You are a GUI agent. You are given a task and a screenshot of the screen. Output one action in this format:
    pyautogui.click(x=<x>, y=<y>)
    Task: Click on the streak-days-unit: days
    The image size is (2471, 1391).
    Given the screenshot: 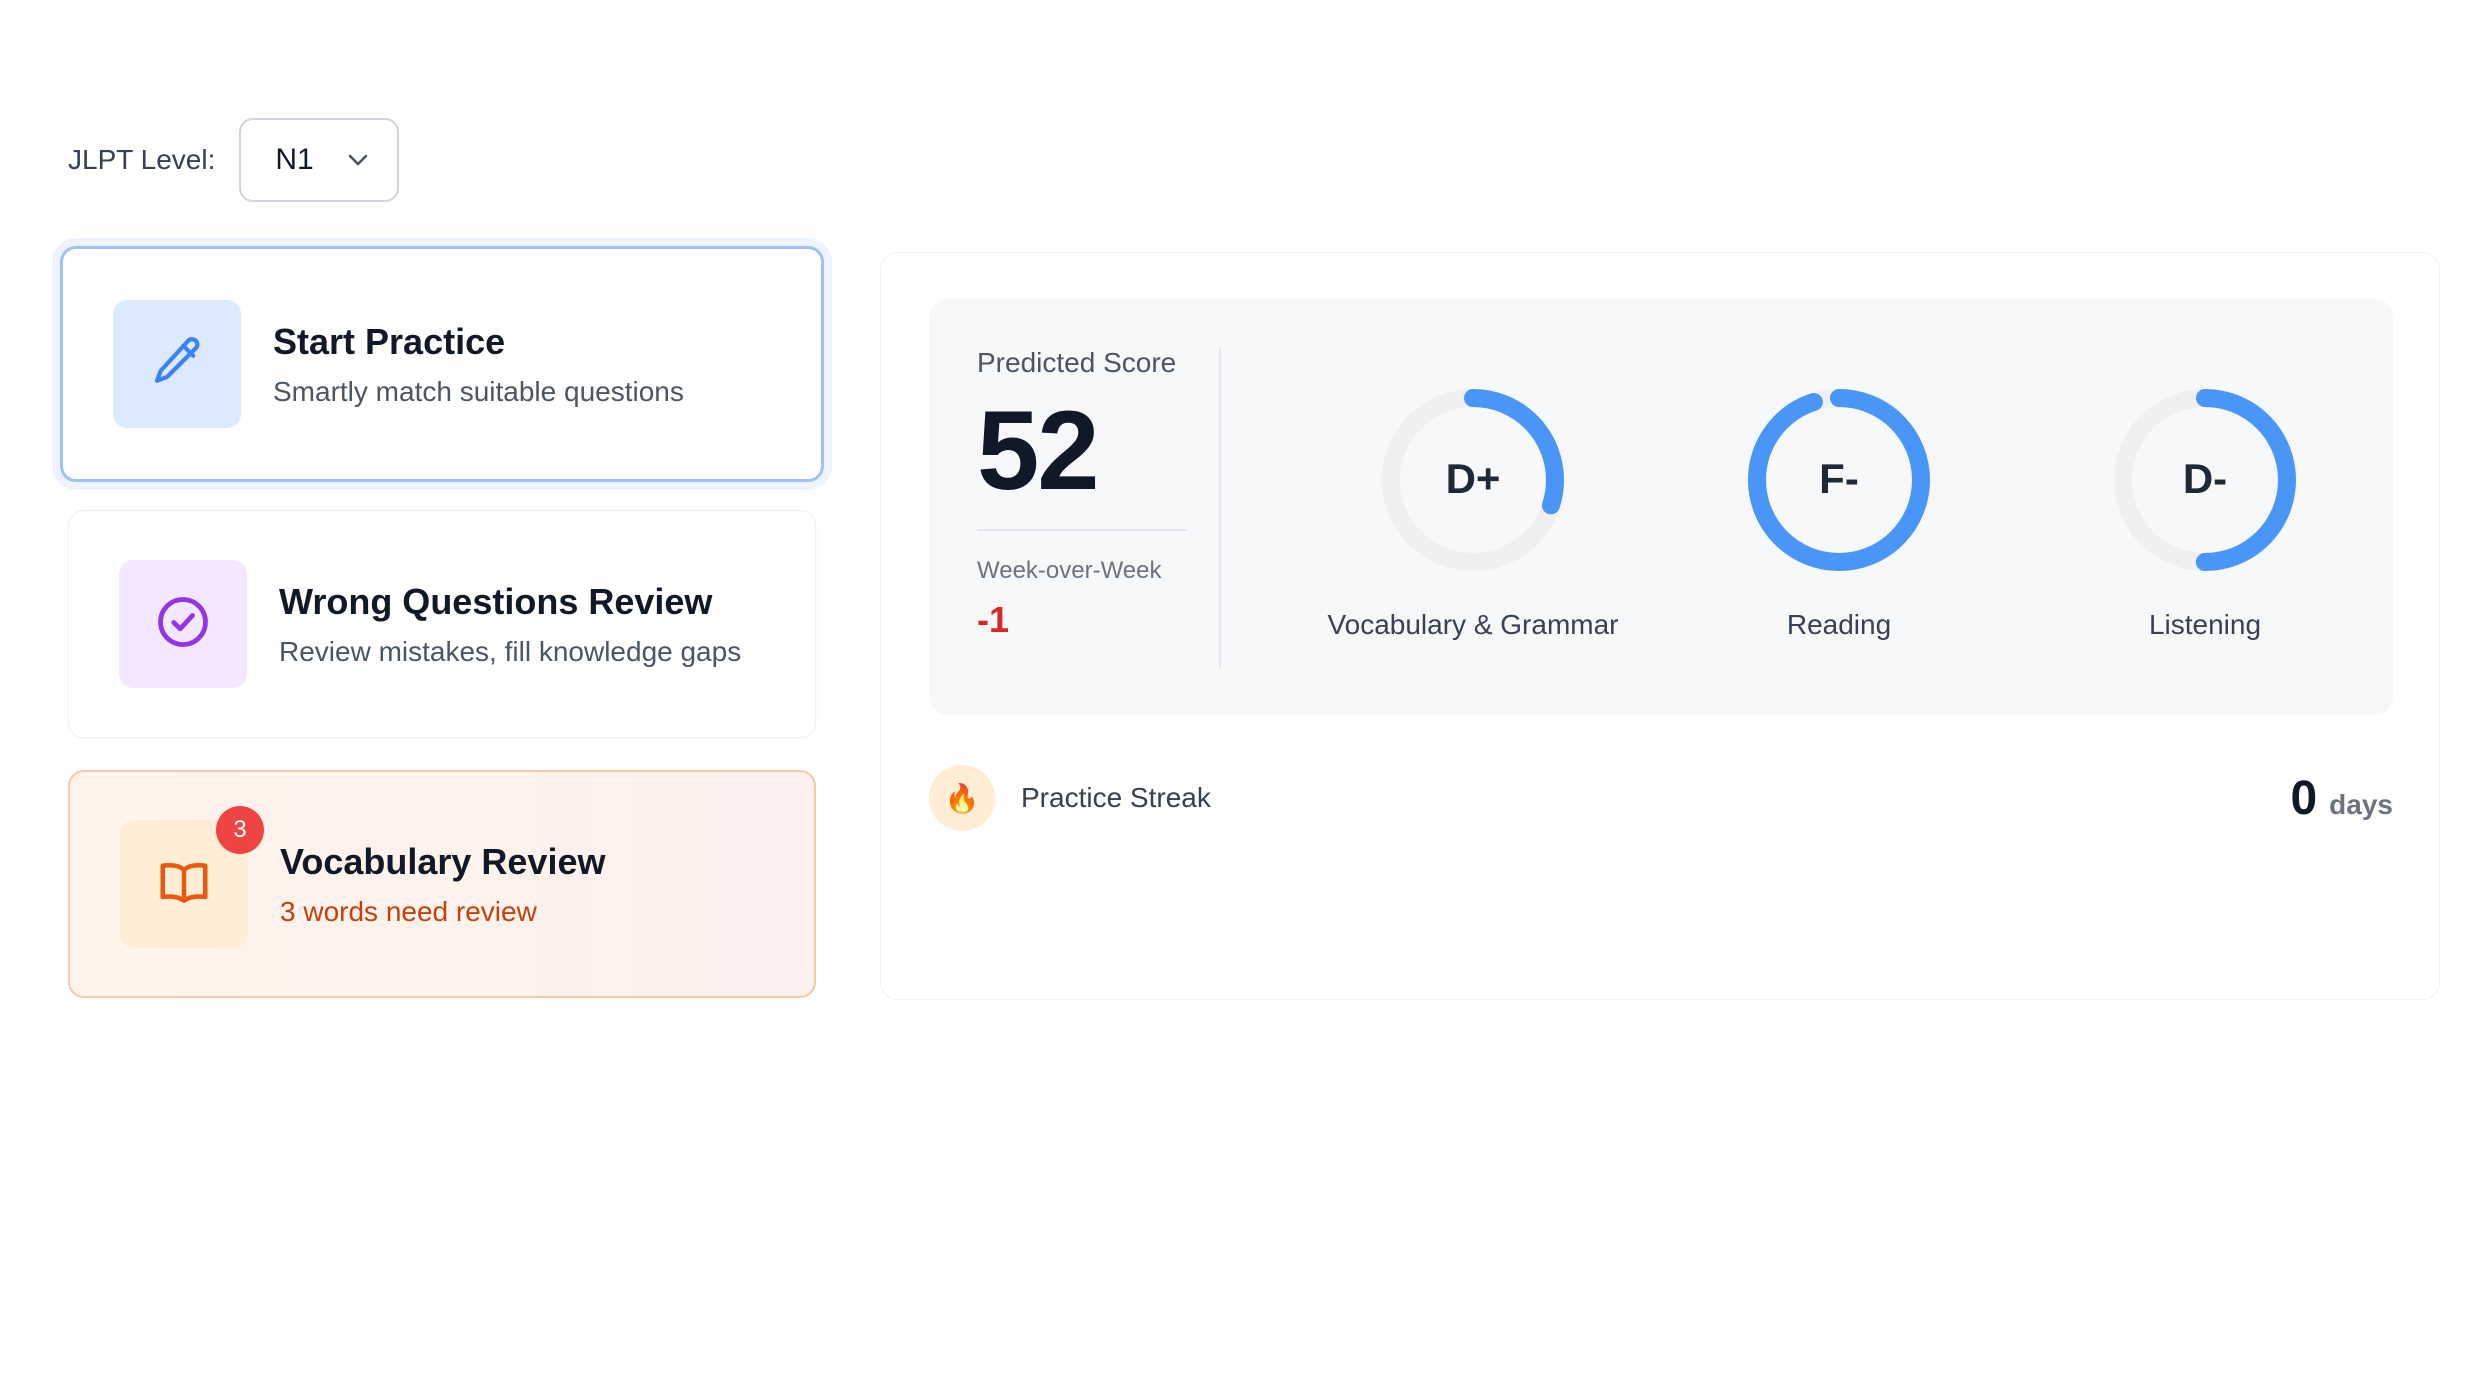 What is the action you would take?
    pyautogui.click(x=2361, y=804)
    